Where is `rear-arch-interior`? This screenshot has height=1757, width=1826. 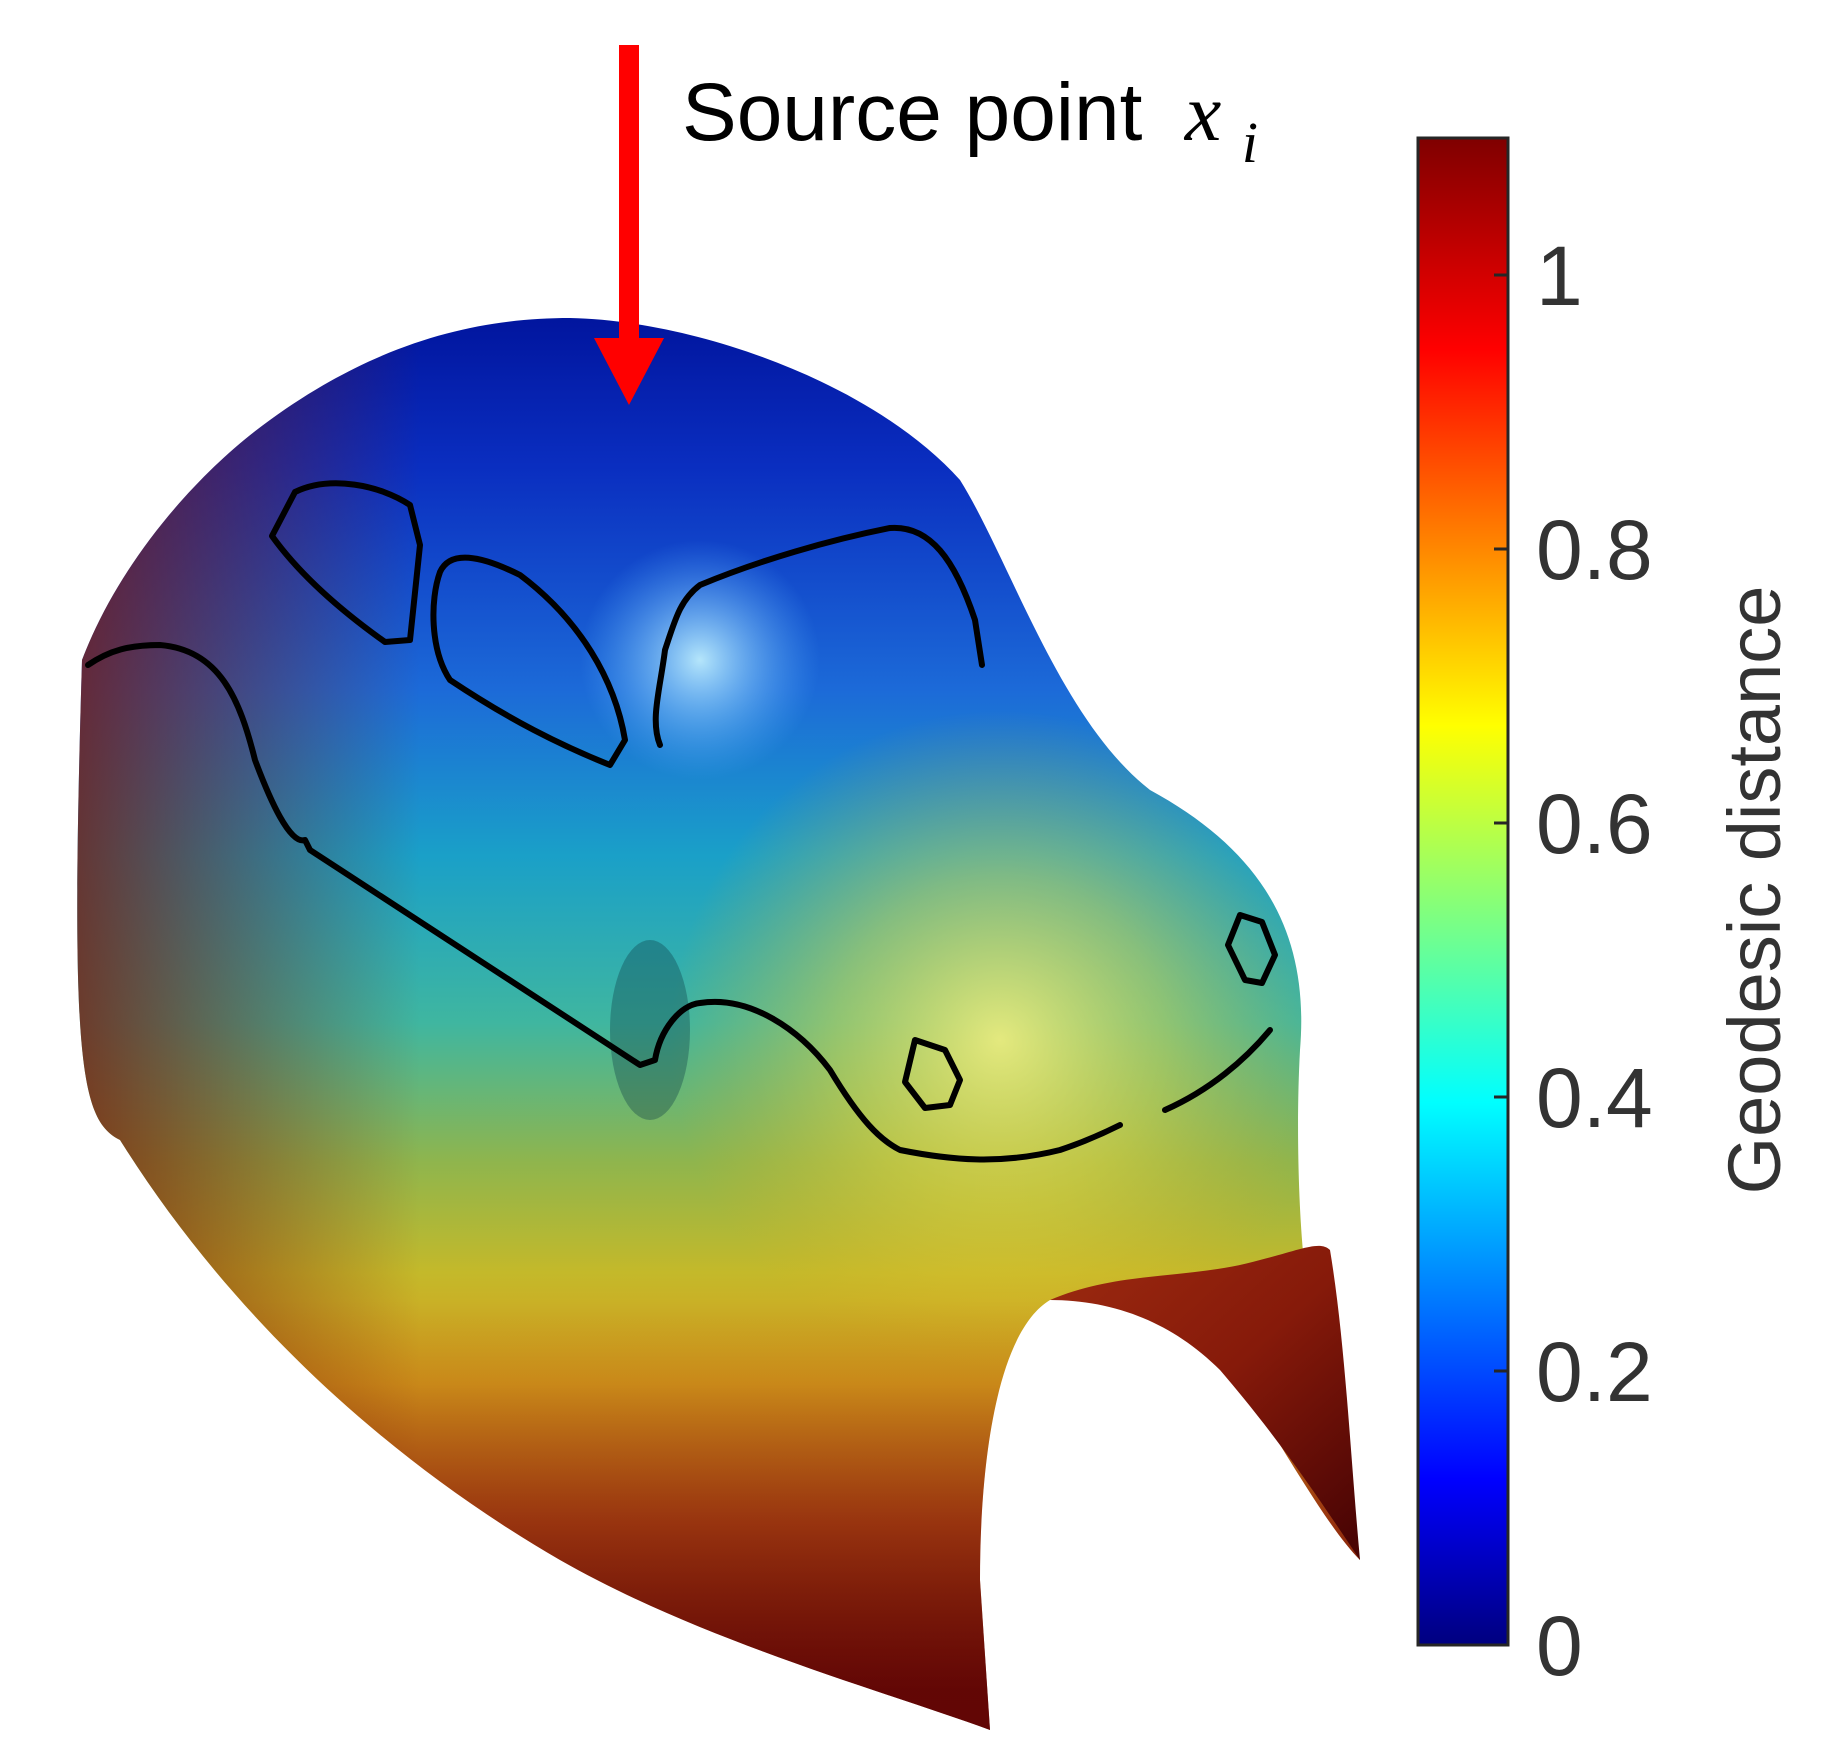 rear-arch-interior is located at coordinates (1205, 1402).